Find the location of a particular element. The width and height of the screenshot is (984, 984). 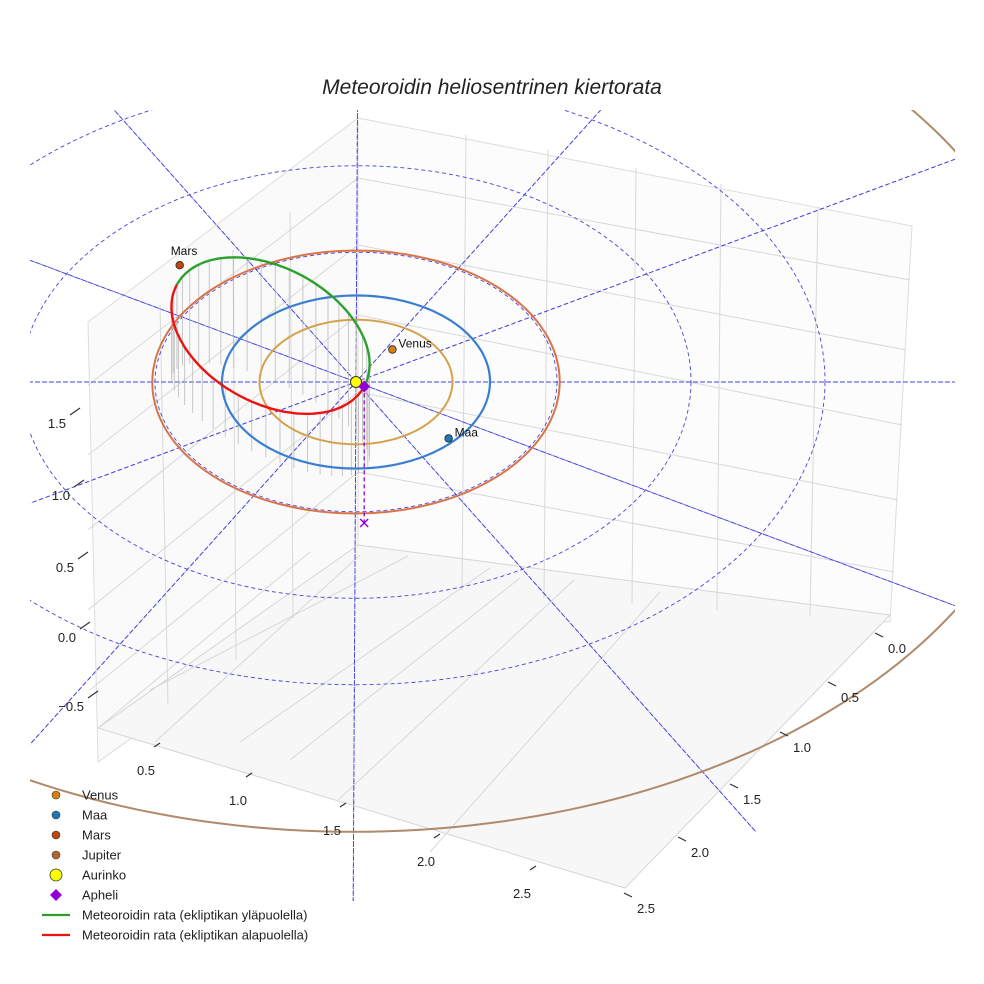

z-axis-ticks: −0.5 0.0 0.5 1.0 1.5 is located at coordinates (73, 560).